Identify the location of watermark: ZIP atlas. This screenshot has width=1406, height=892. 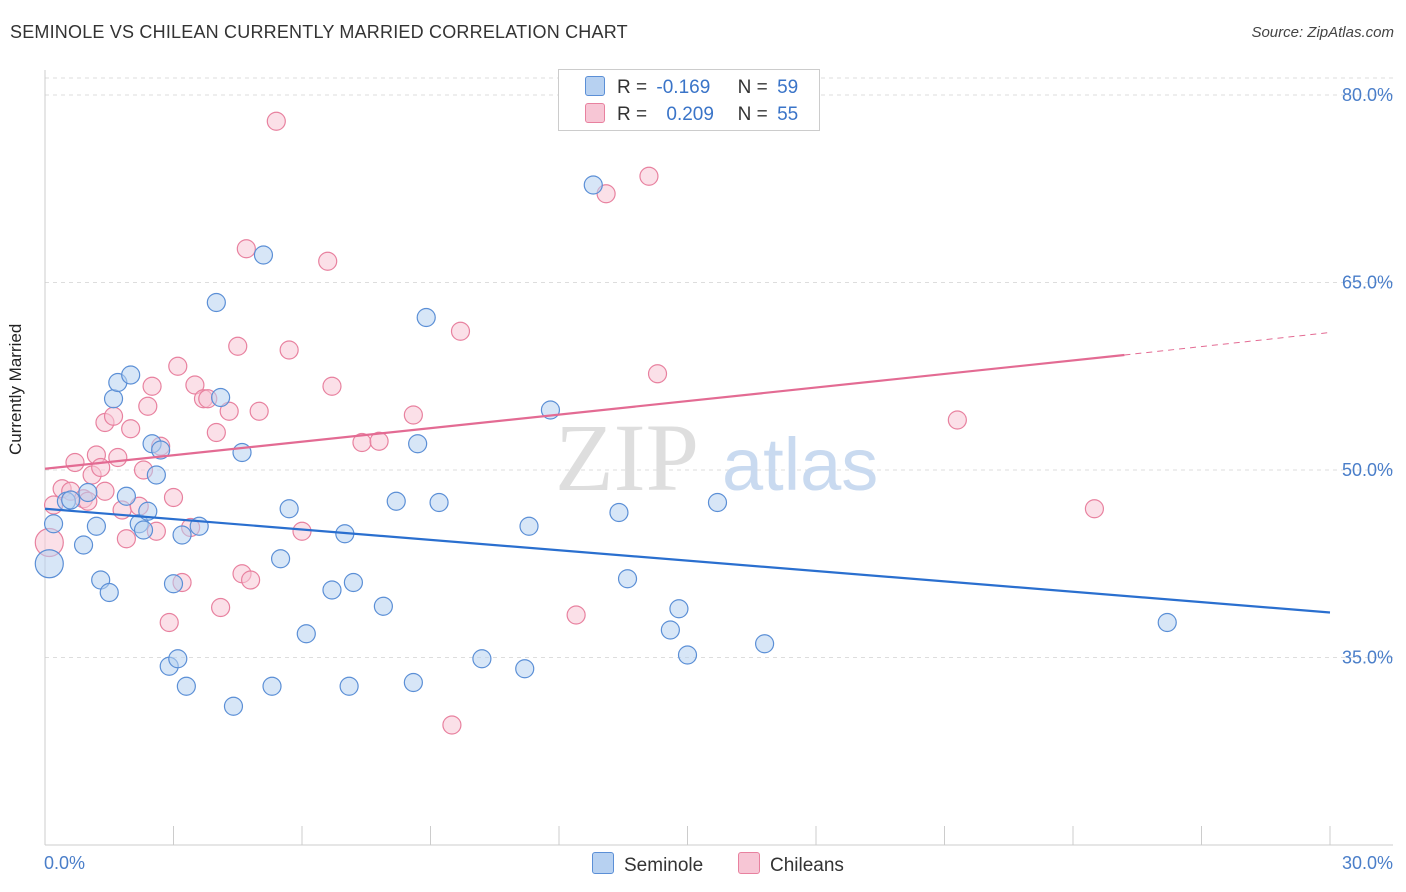
(716, 457).